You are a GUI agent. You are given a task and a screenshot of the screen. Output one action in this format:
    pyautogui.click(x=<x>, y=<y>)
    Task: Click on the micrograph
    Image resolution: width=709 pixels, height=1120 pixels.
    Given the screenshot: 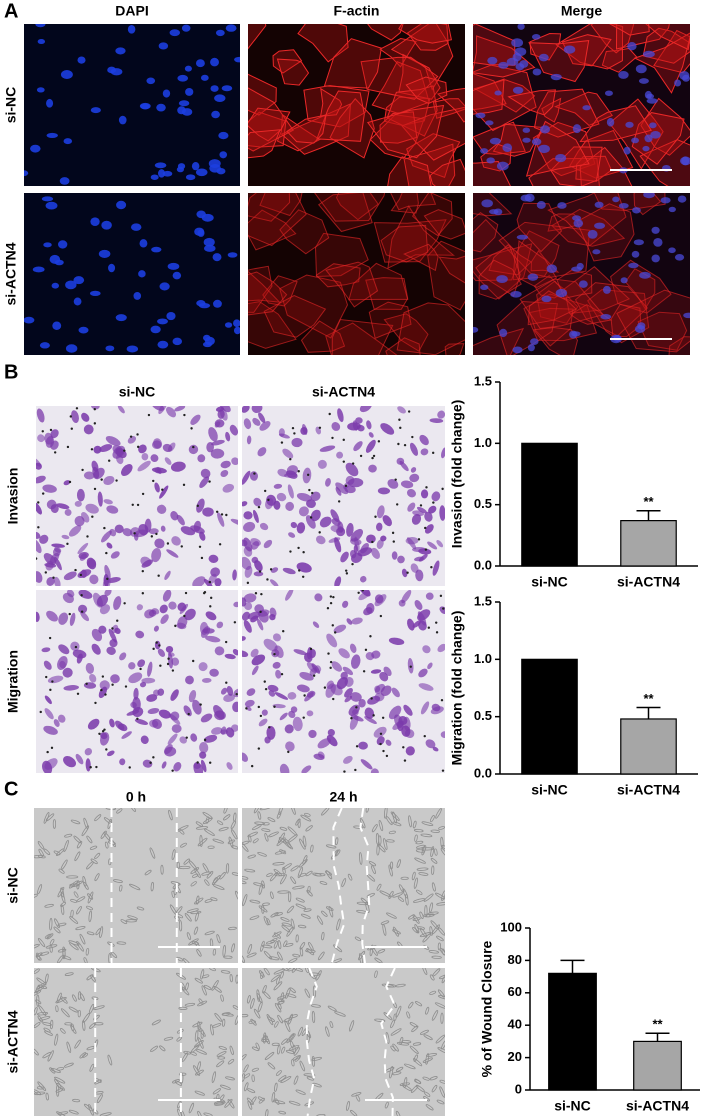 What is the action you would take?
    pyautogui.click(x=137, y=496)
    